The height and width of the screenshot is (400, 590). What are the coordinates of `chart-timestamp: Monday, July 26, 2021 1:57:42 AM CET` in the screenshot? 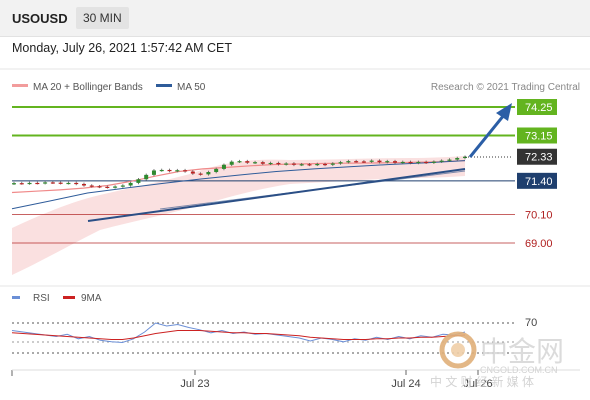 It's located at (122, 48).